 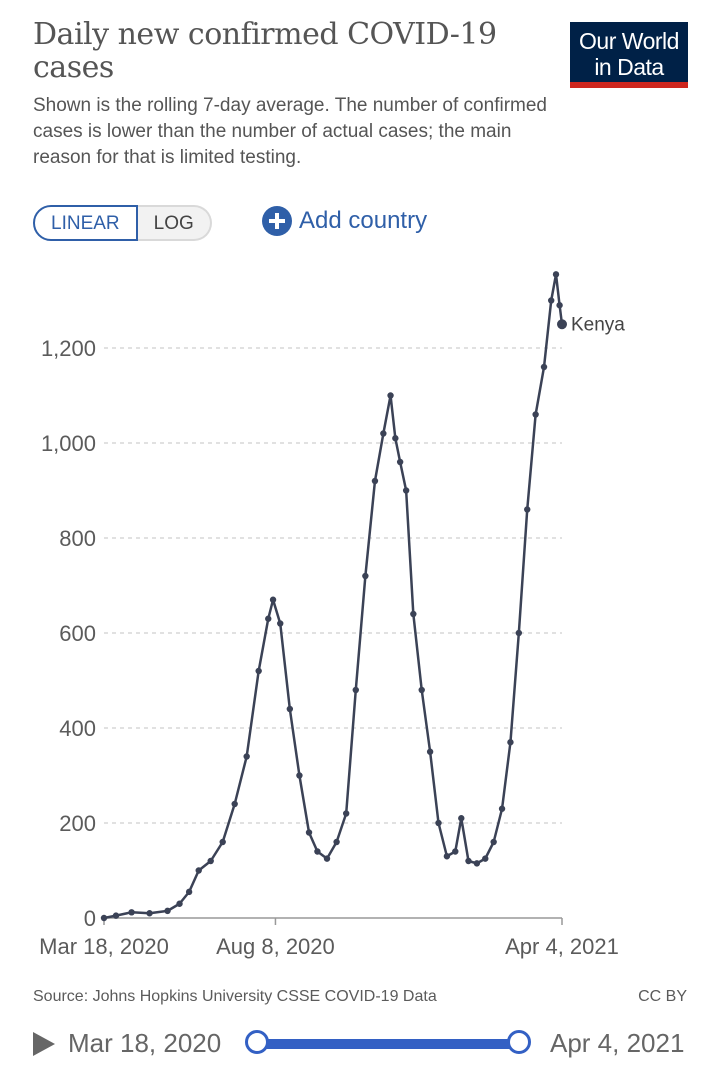 I want to click on add-country-button: Add country, so click(x=344, y=221).